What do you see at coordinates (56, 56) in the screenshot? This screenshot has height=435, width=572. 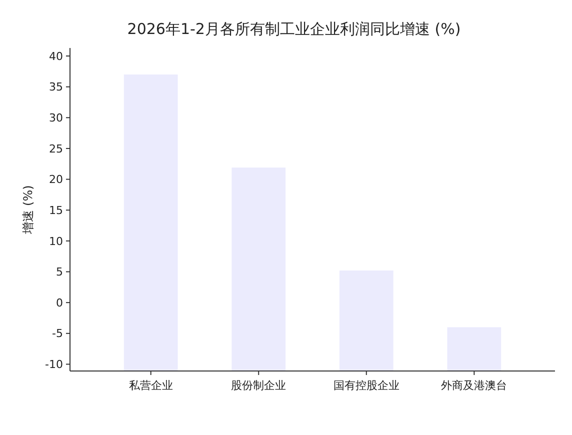 I see `y-tick-label: 40` at bounding box center [56, 56].